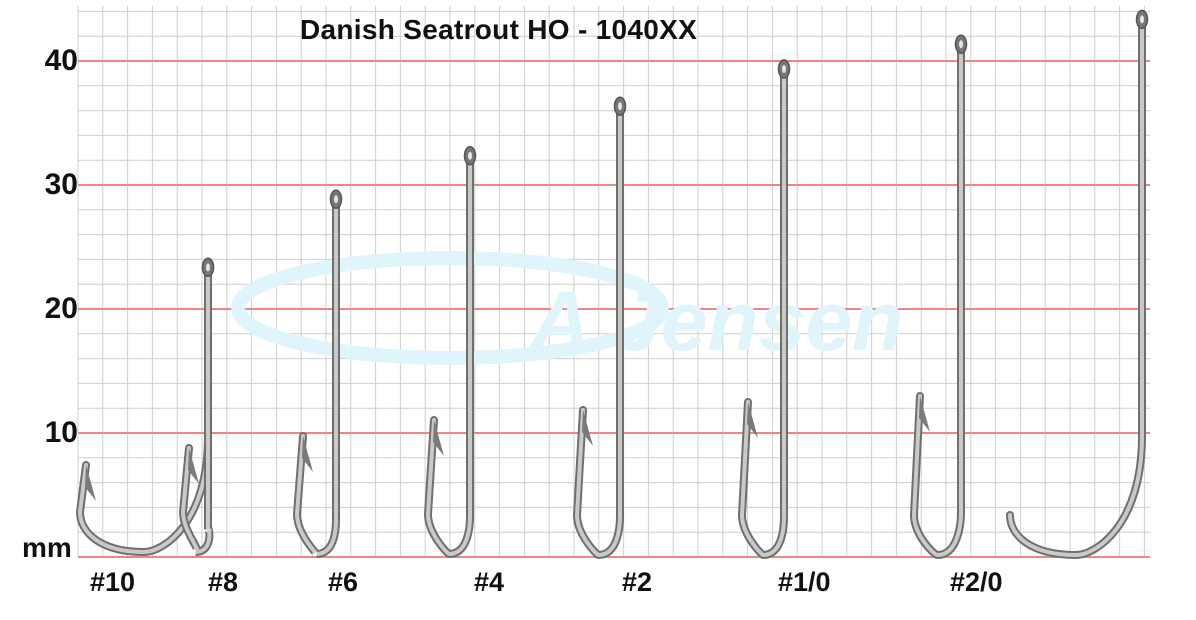 The width and height of the screenshot is (1196, 620). I want to click on hook-size-label-10: #10, so click(113, 582).